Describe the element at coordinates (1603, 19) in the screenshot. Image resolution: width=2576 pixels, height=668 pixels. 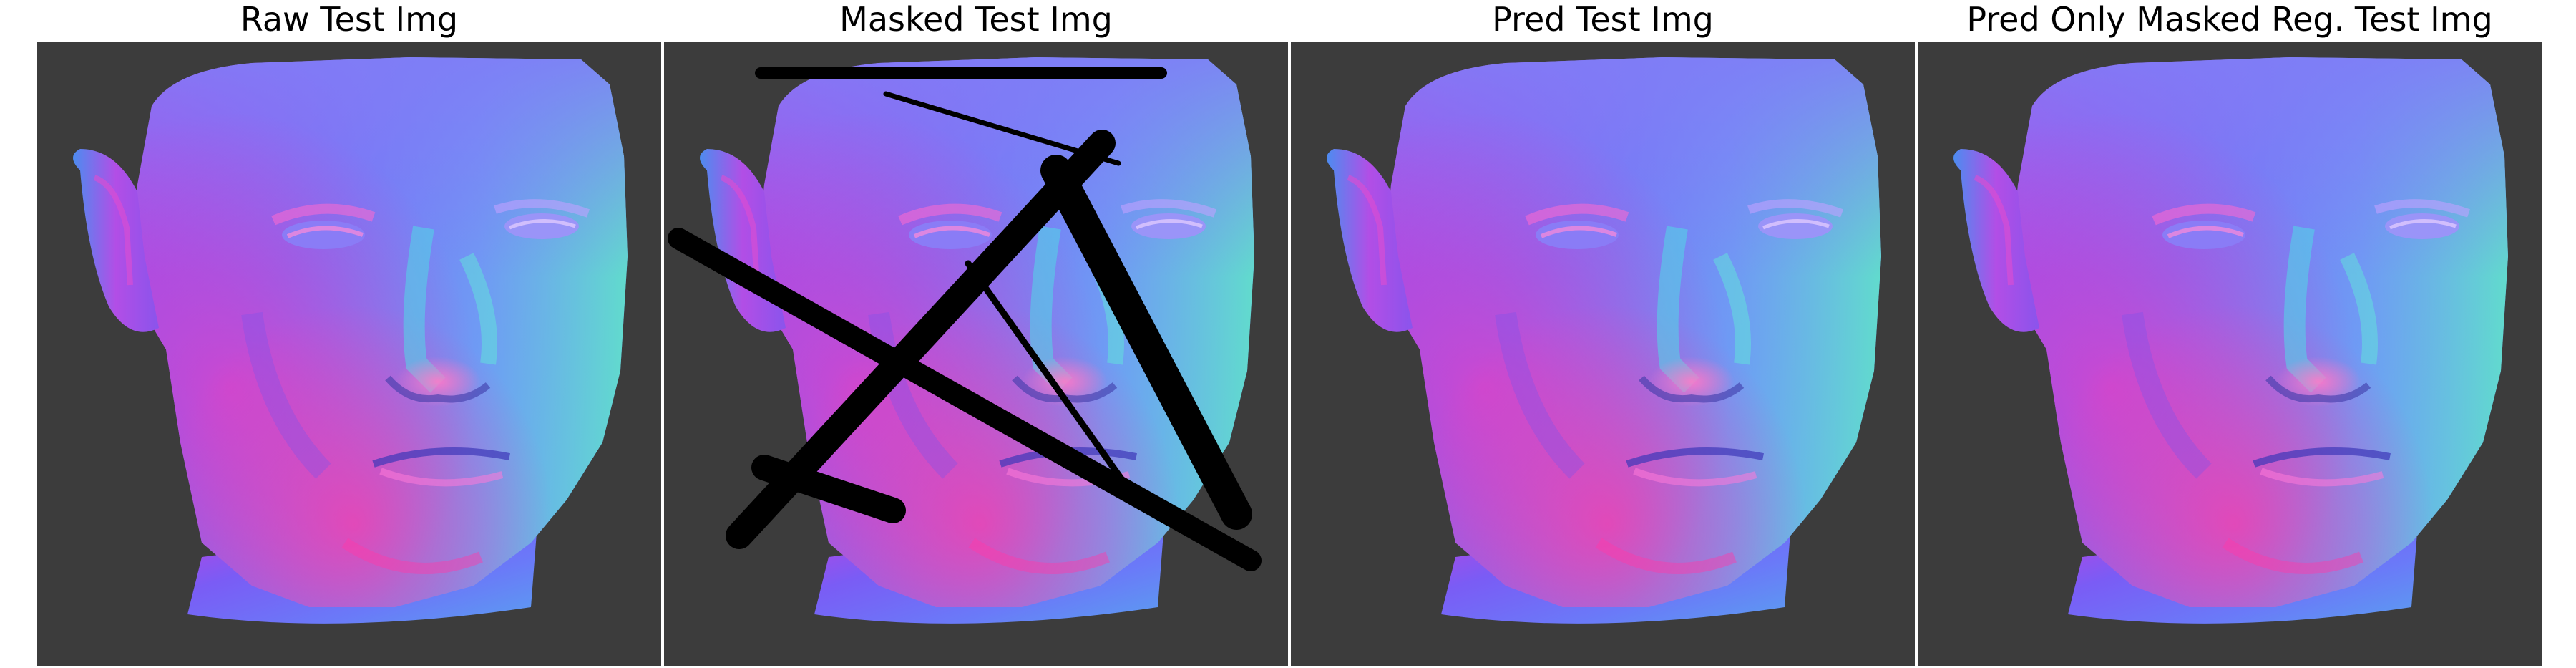
I see `panel-title: Pred Test Img` at that location.